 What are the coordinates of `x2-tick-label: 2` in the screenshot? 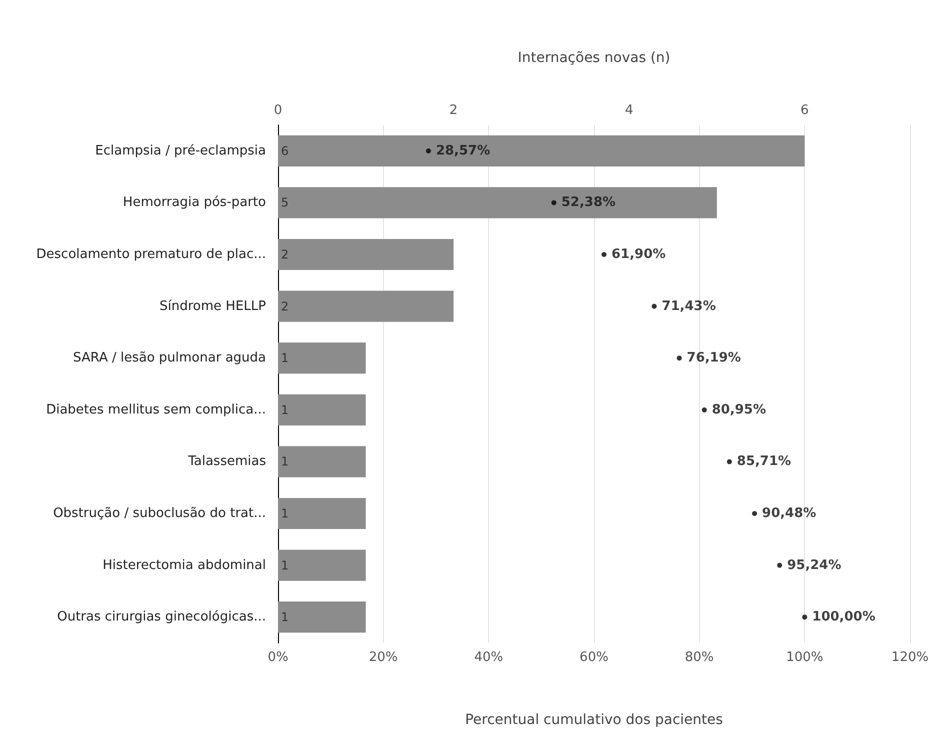 It's located at (453, 110).